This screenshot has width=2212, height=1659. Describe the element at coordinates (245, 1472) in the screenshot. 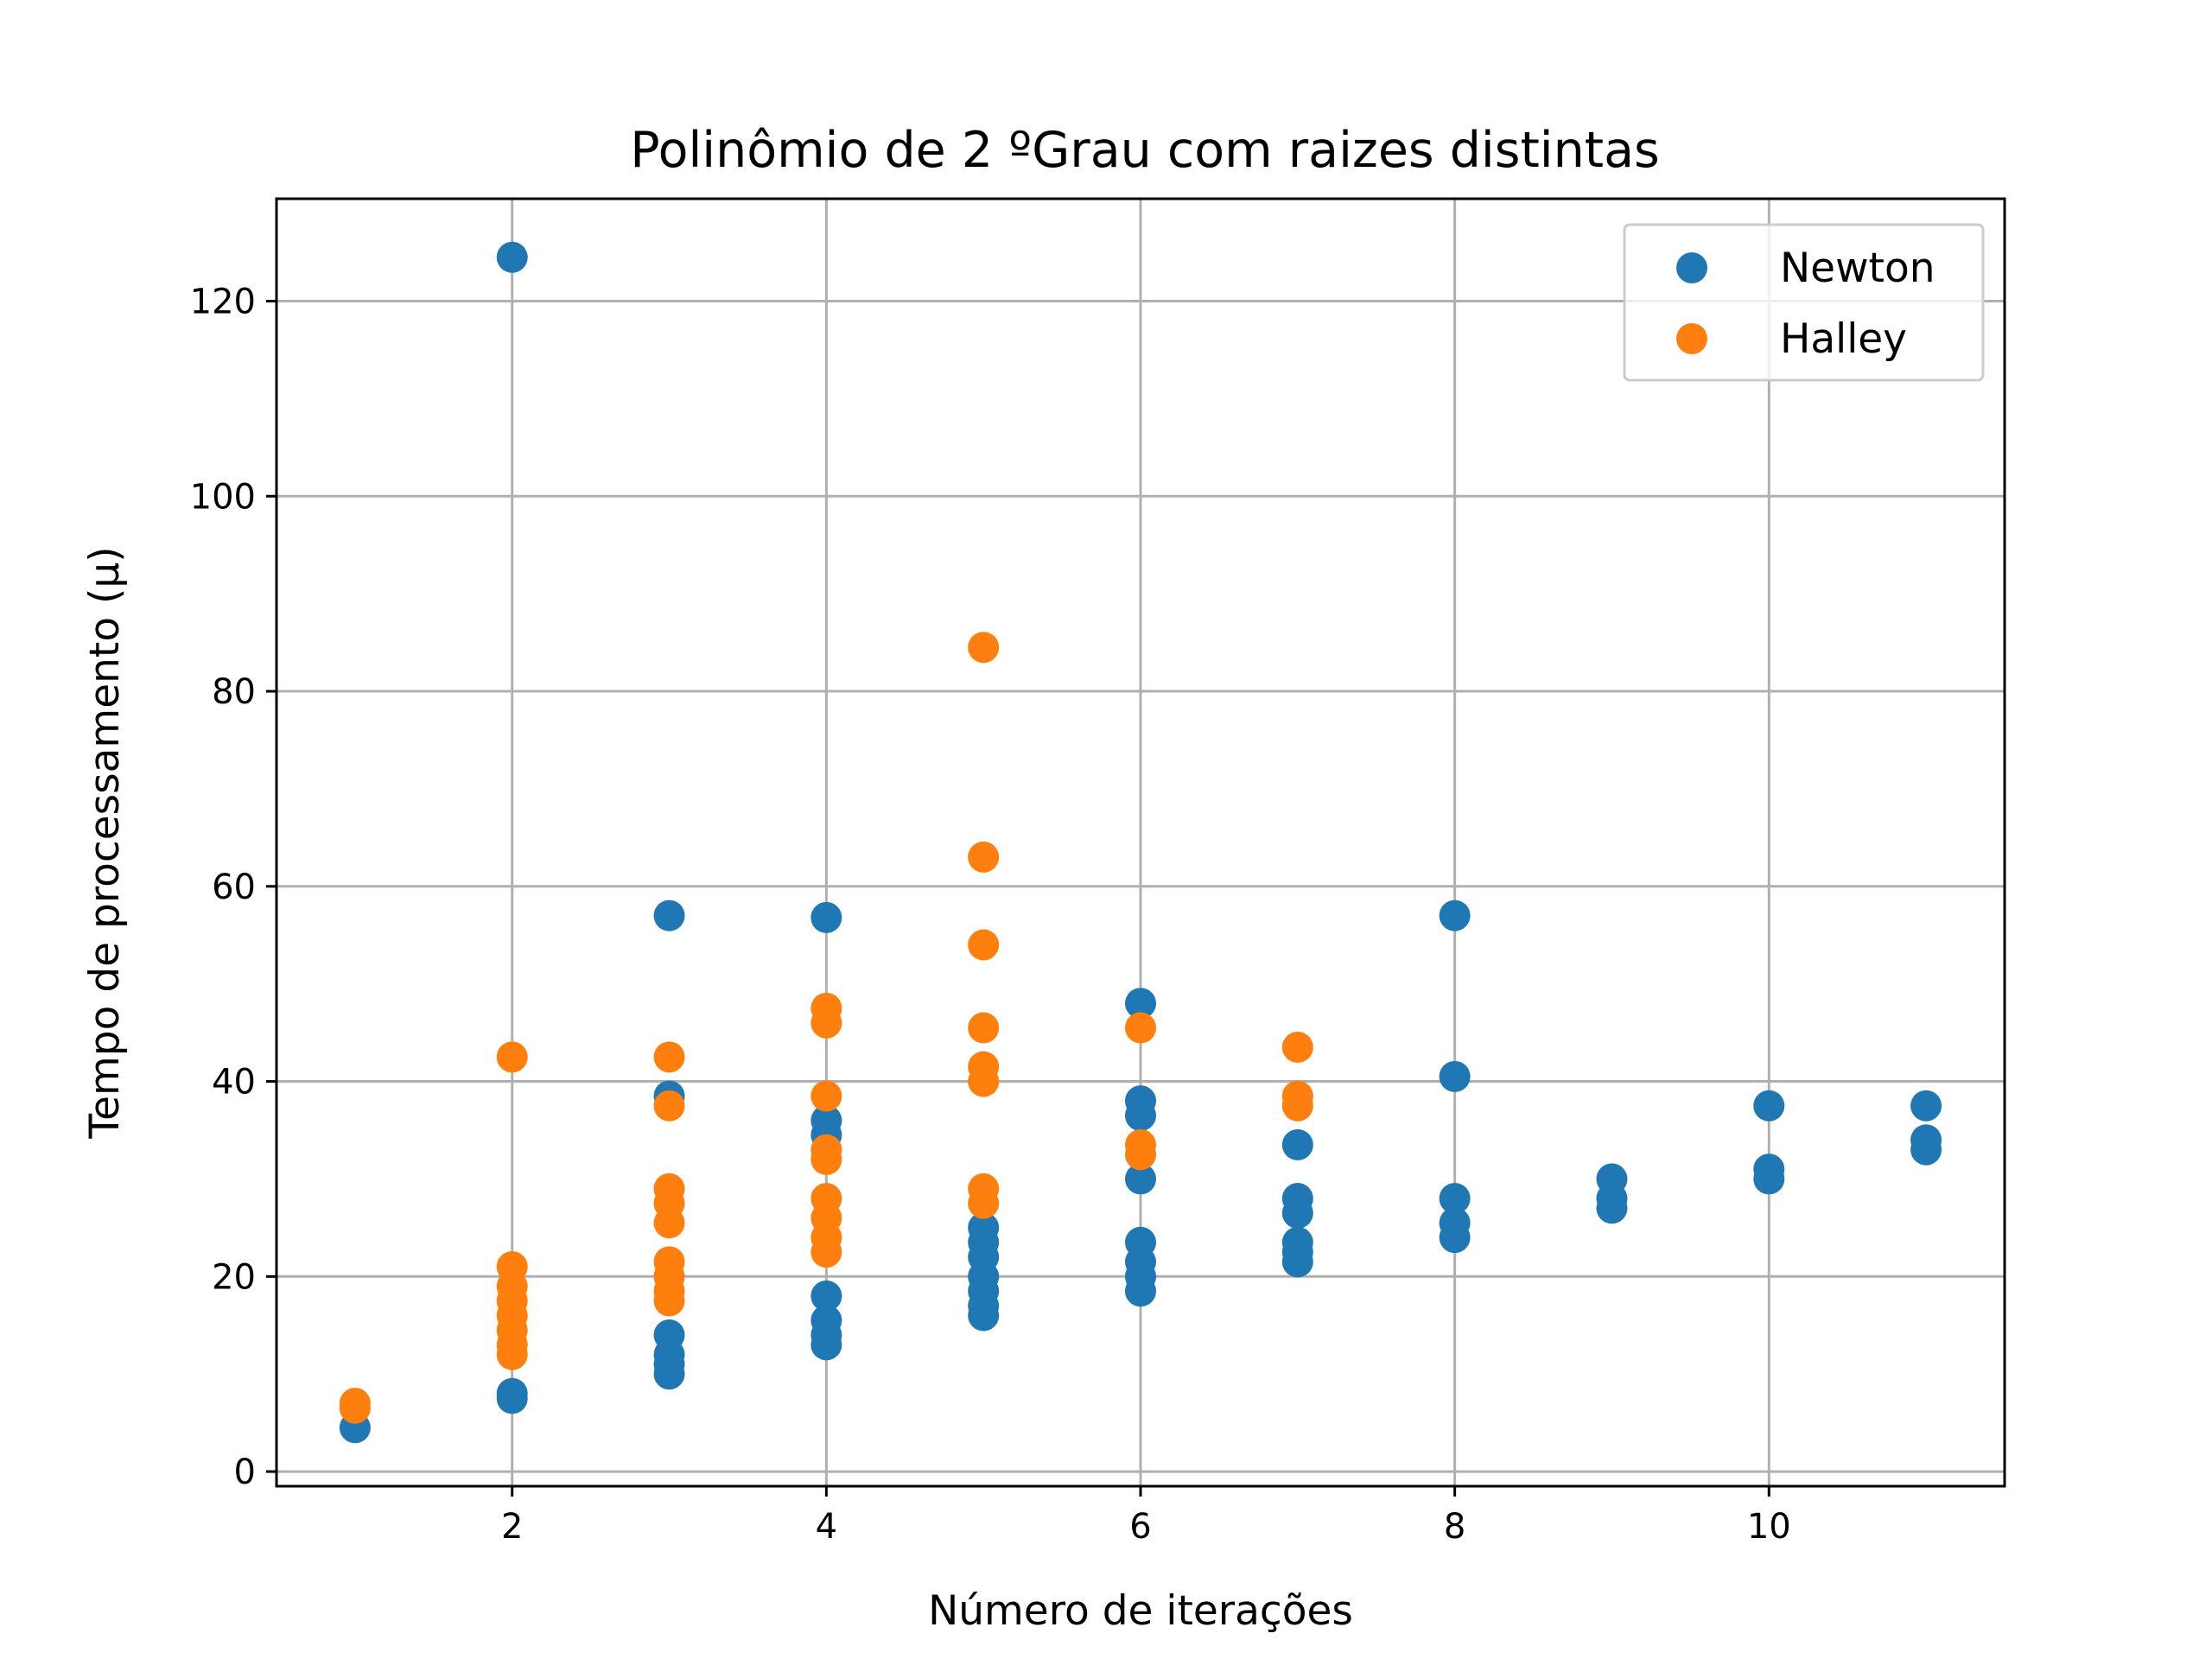

I see `y-tick-label: 0` at that location.